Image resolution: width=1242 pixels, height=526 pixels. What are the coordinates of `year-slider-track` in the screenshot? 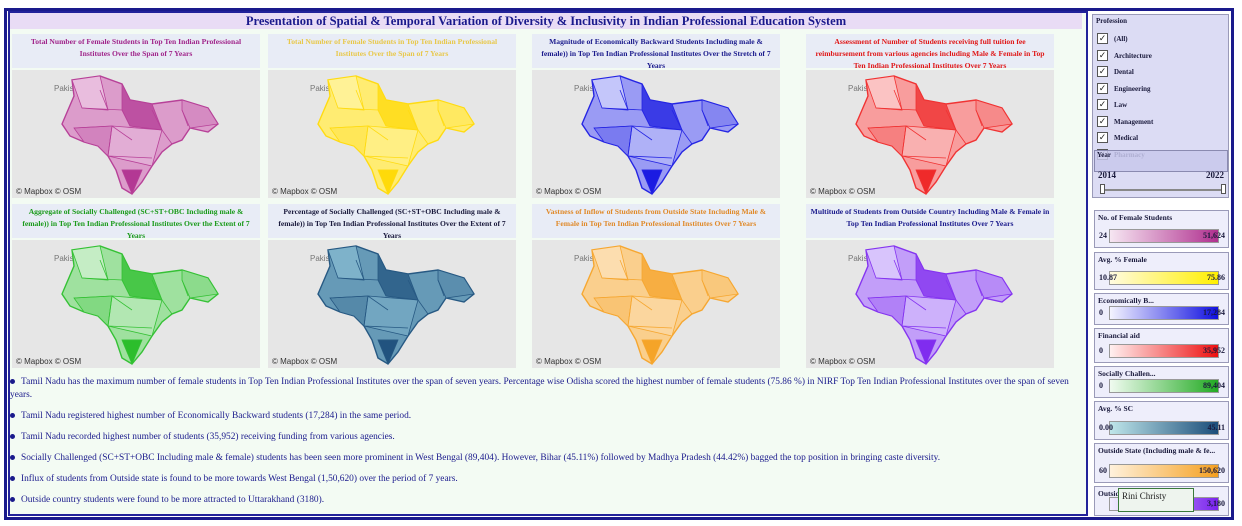 It's located at (1162, 190).